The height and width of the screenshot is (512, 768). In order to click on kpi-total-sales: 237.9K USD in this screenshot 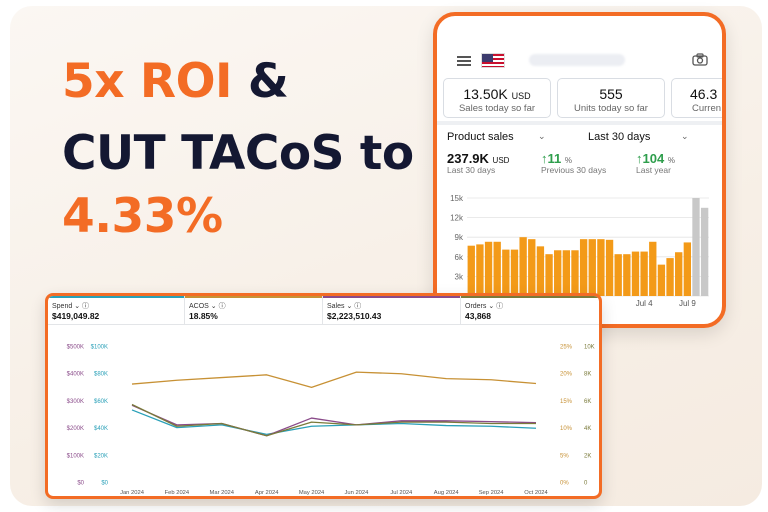, I will do `click(478, 158)`.